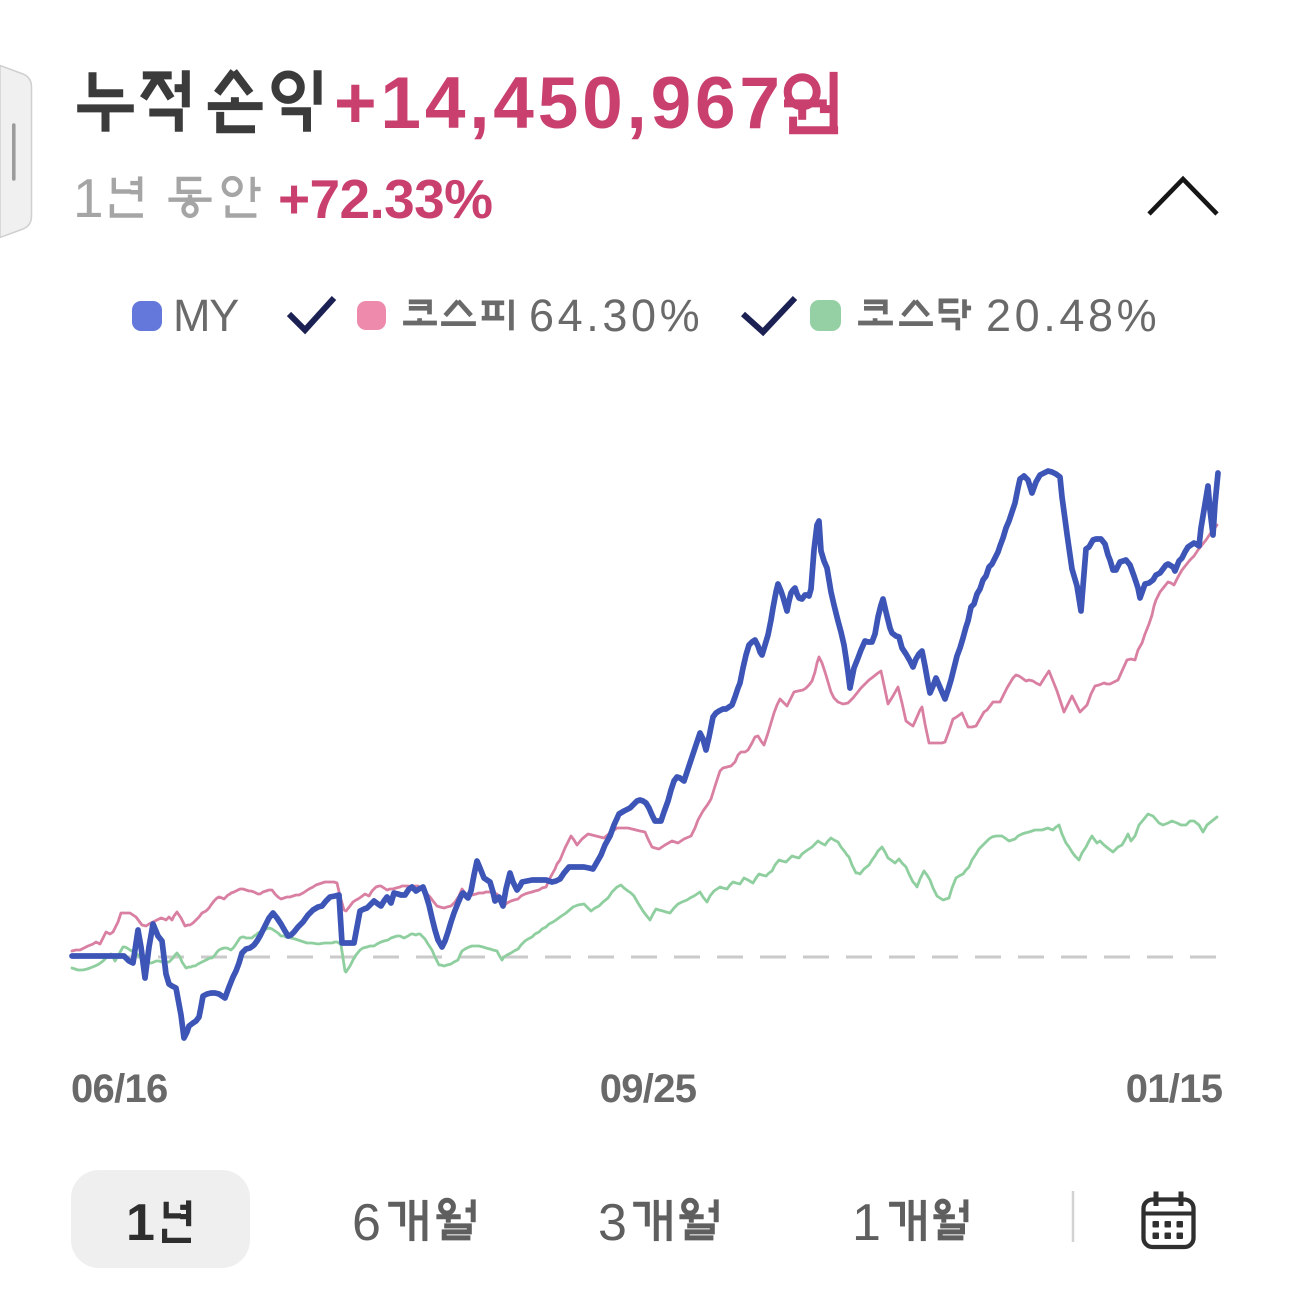 This screenshot has height=1307, width=1290. Describe the element at coordinates (385, 199) in the screenshot. I see `svg-text: +72.33%` at that location.